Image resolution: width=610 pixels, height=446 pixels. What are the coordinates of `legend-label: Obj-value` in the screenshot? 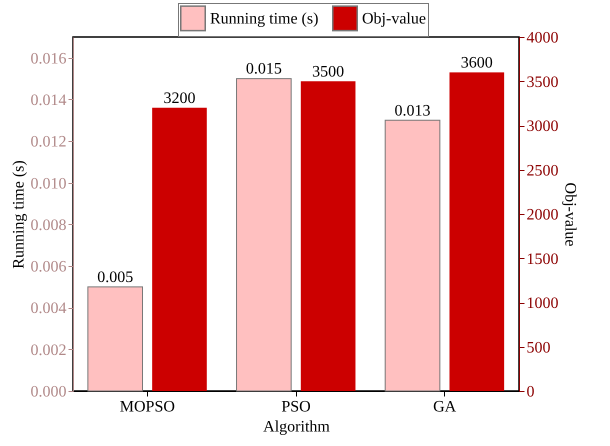 It's located at (394, 19).